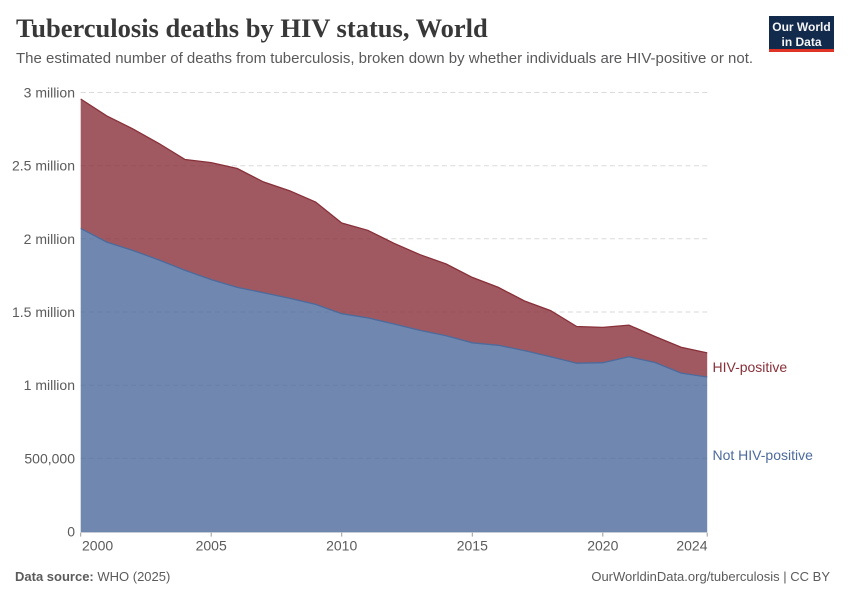  What do you see at coordinates (97, 546) in the screenshot?
I see `svg-text: 2000` at bounding box center [97, 546].